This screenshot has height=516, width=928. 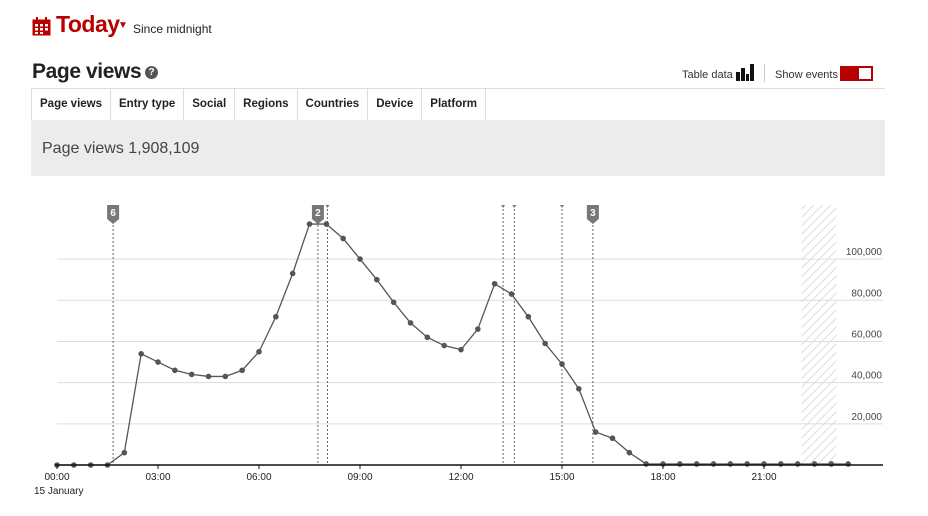 What do you see at coordinates (123, 25) in the screenshot?
I see `chevron-down-icon: ▼` at bounding box center [123, 25].